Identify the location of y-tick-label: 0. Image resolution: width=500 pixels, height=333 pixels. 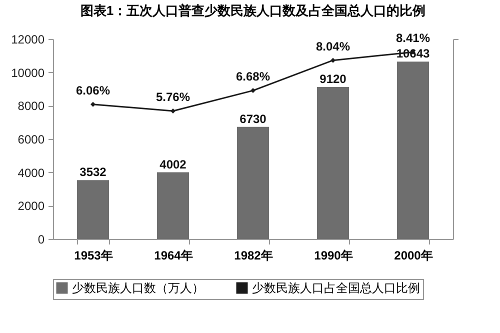
(41, 239).